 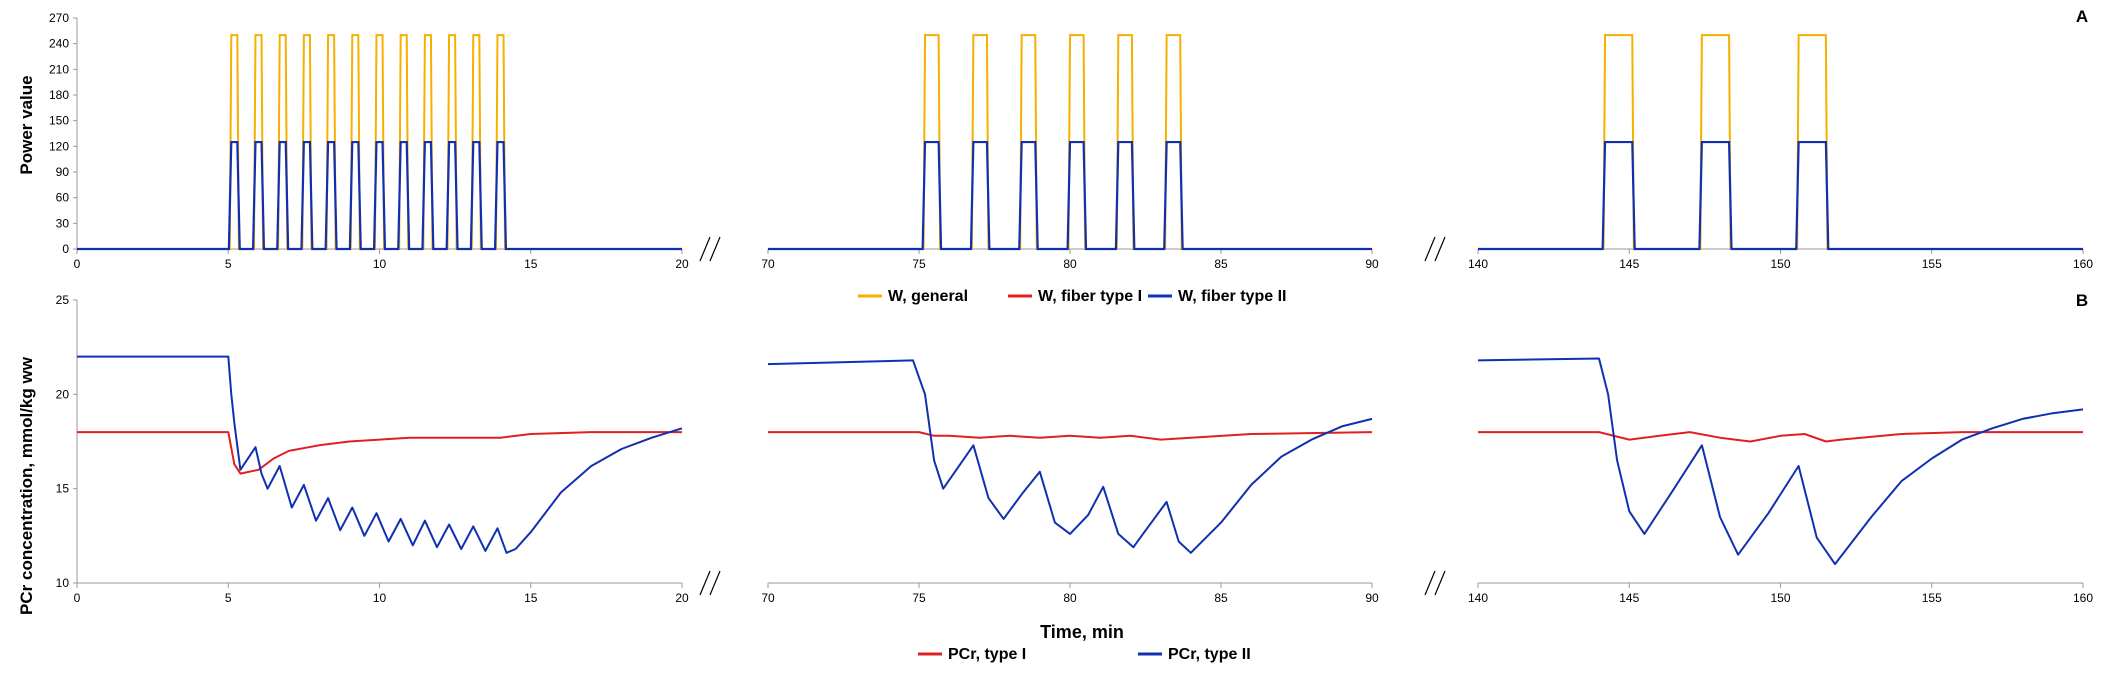 I want to click on power-x-tick-label: 150, so click(x=1780, y=264).